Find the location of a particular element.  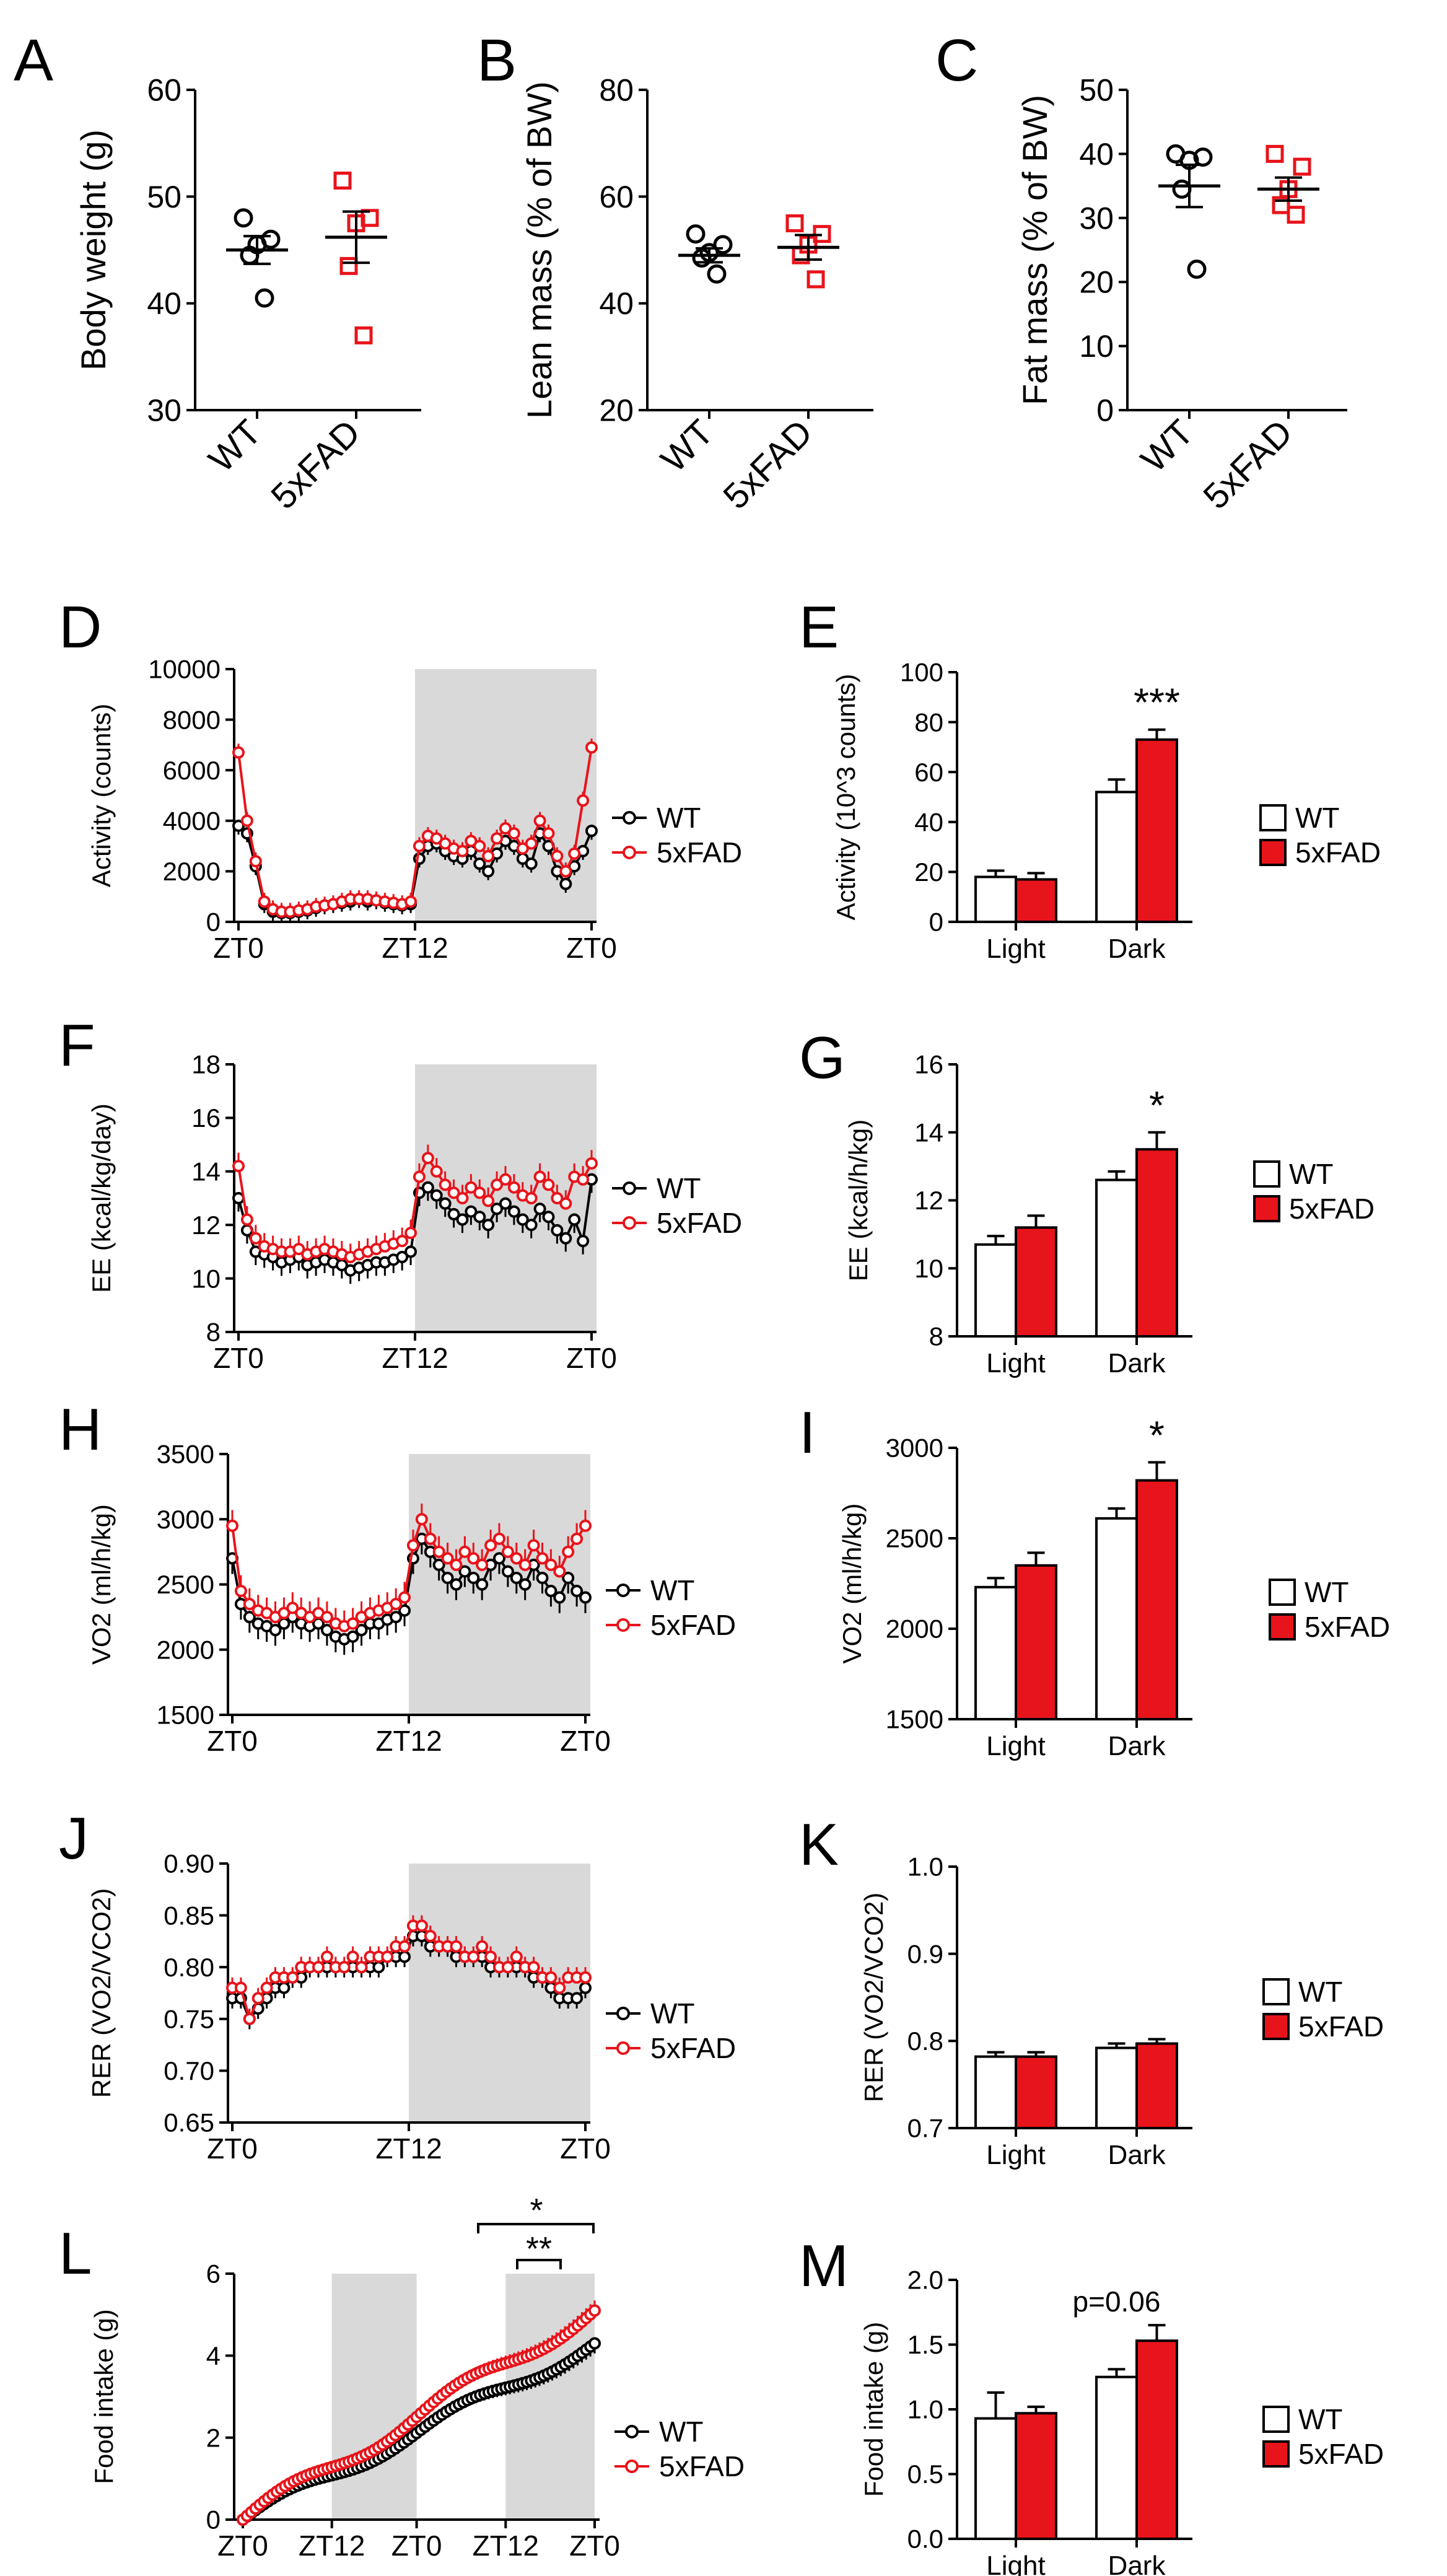

x-tick-label: ZT12 is located at coordinates (415, 948).